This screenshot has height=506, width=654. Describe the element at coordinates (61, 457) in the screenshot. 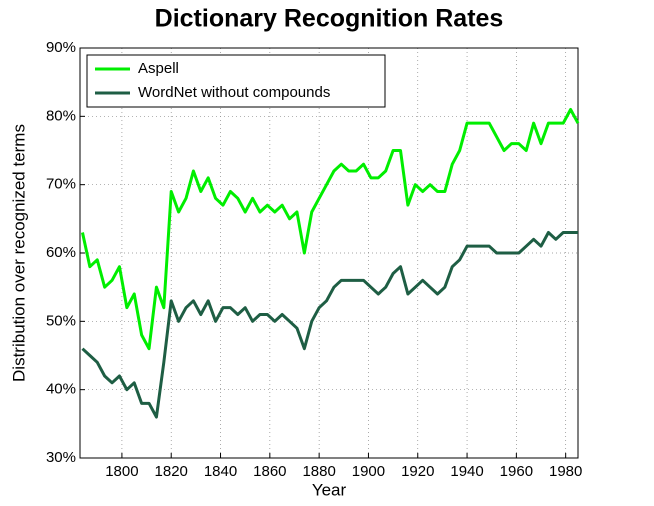

I see `y-tick-label: 30%` at that location.